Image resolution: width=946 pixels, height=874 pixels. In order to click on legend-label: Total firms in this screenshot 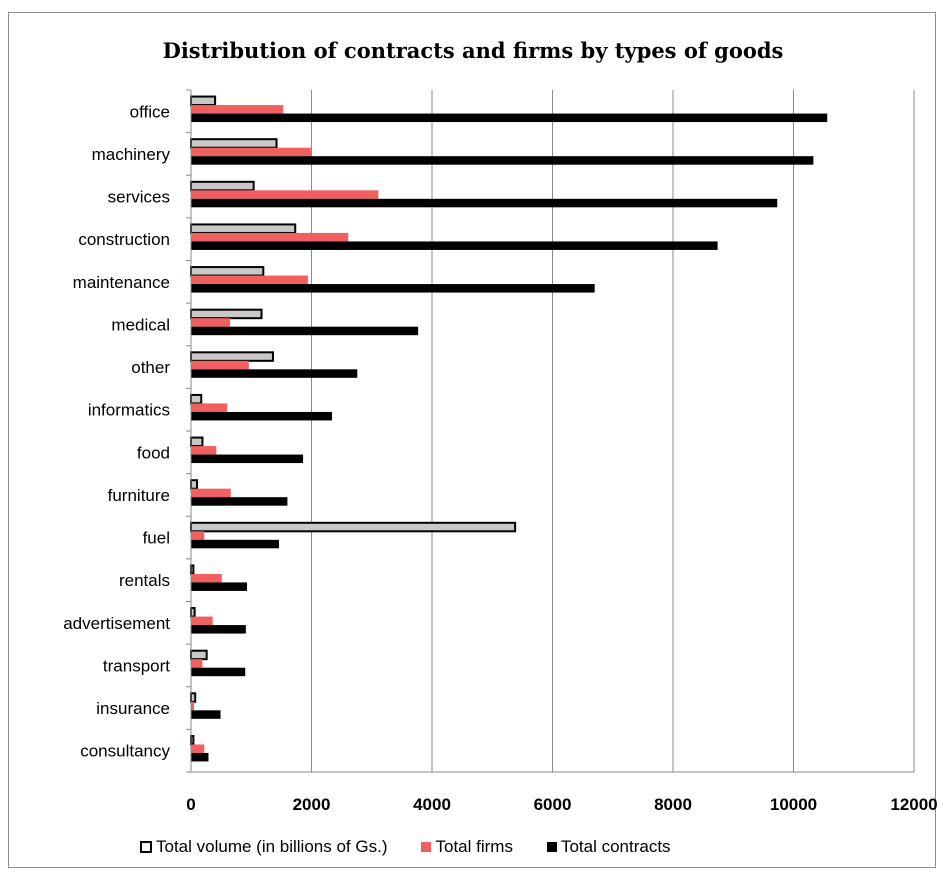, I will do `click(474, 846)`.